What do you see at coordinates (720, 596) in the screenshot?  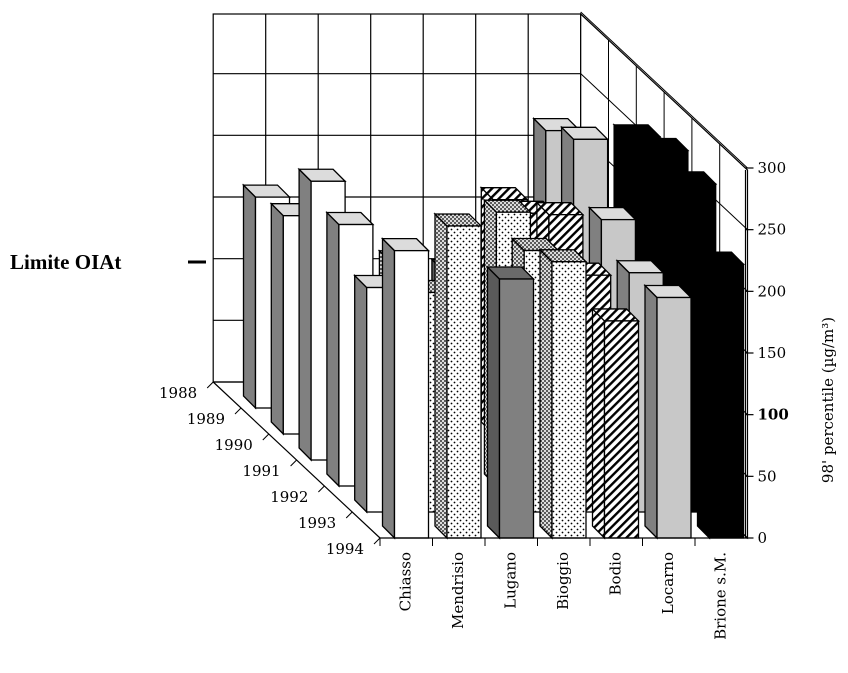 I see `station-tick-label: Brione s.M.` at bounding box center [720, 596].